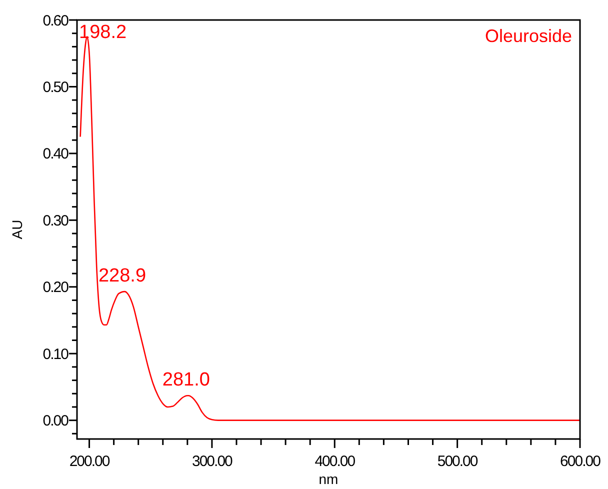 The height and width of the screenshot is (489, 608). What do you see at coordinates (122, 276) in the screenshot?
I see `annotation: 228.9` at bounding box center [122, 276].